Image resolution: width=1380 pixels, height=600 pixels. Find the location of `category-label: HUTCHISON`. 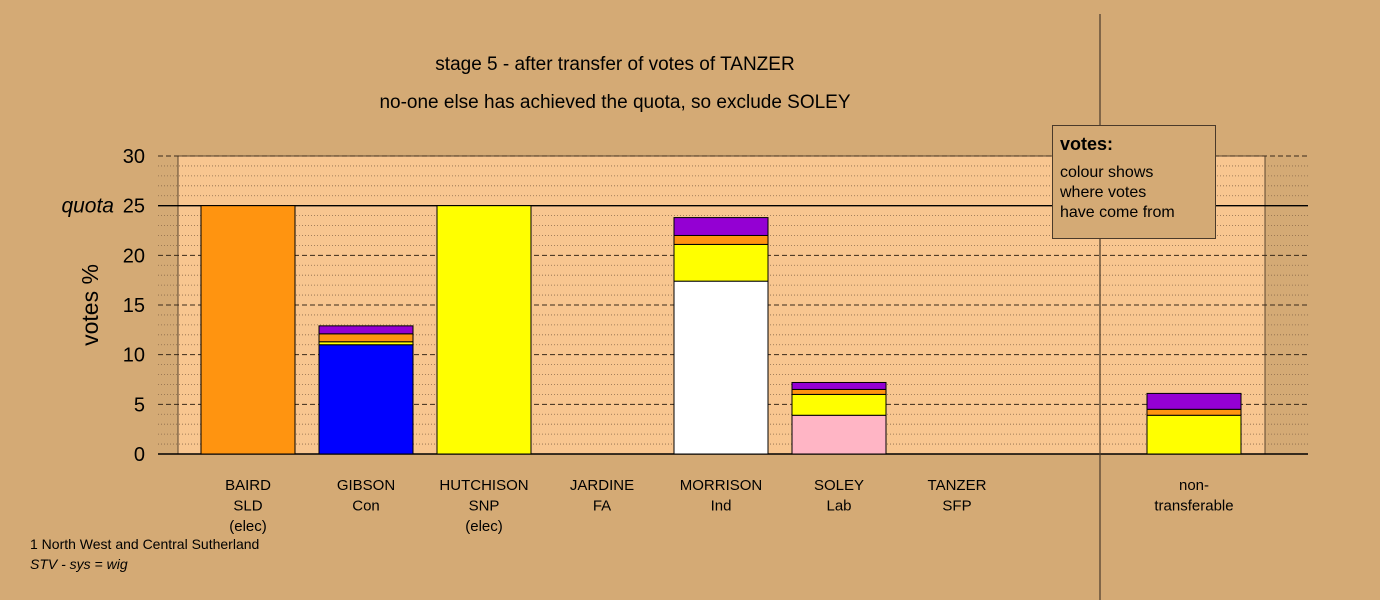

category-label: HUTCHISON is located at coordinates (483, 485).